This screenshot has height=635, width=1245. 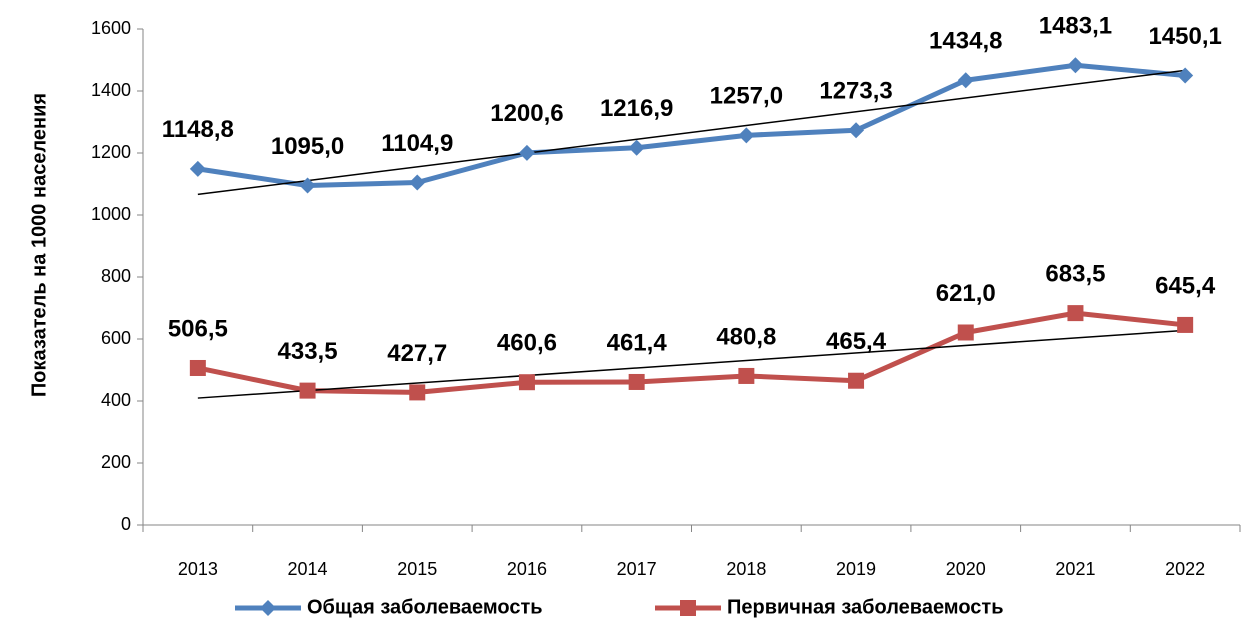 I want to click on data-label: 433,5, so click(x=308, y=351).